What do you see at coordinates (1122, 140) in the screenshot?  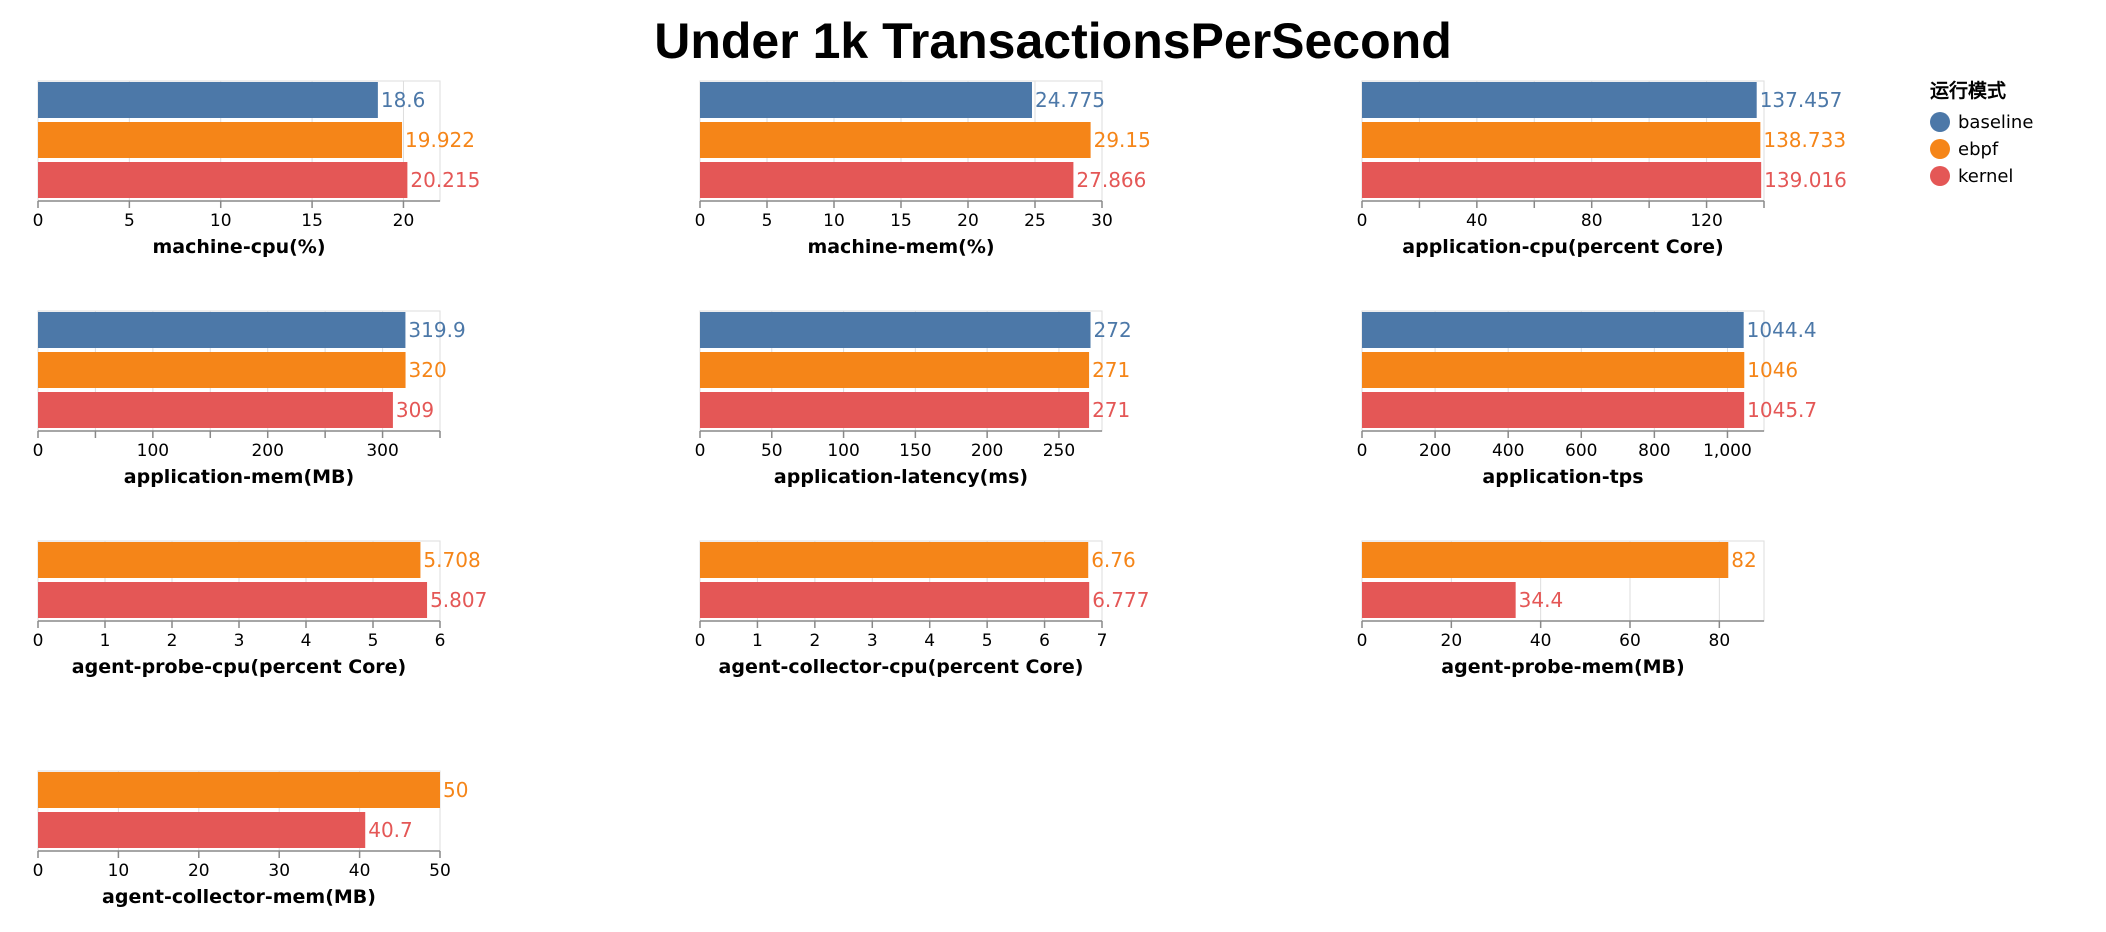 I see `bar-value-label-ebpf: 29.15` at bounding box center [1122, 140].